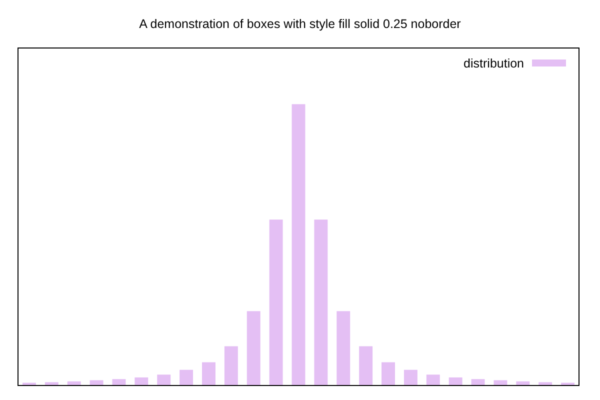 The height and width of the screenshot is (400, 600). Describe the element at coordinates (494, 63) in the screenshot. I see `legend-label: distribution` at that location.